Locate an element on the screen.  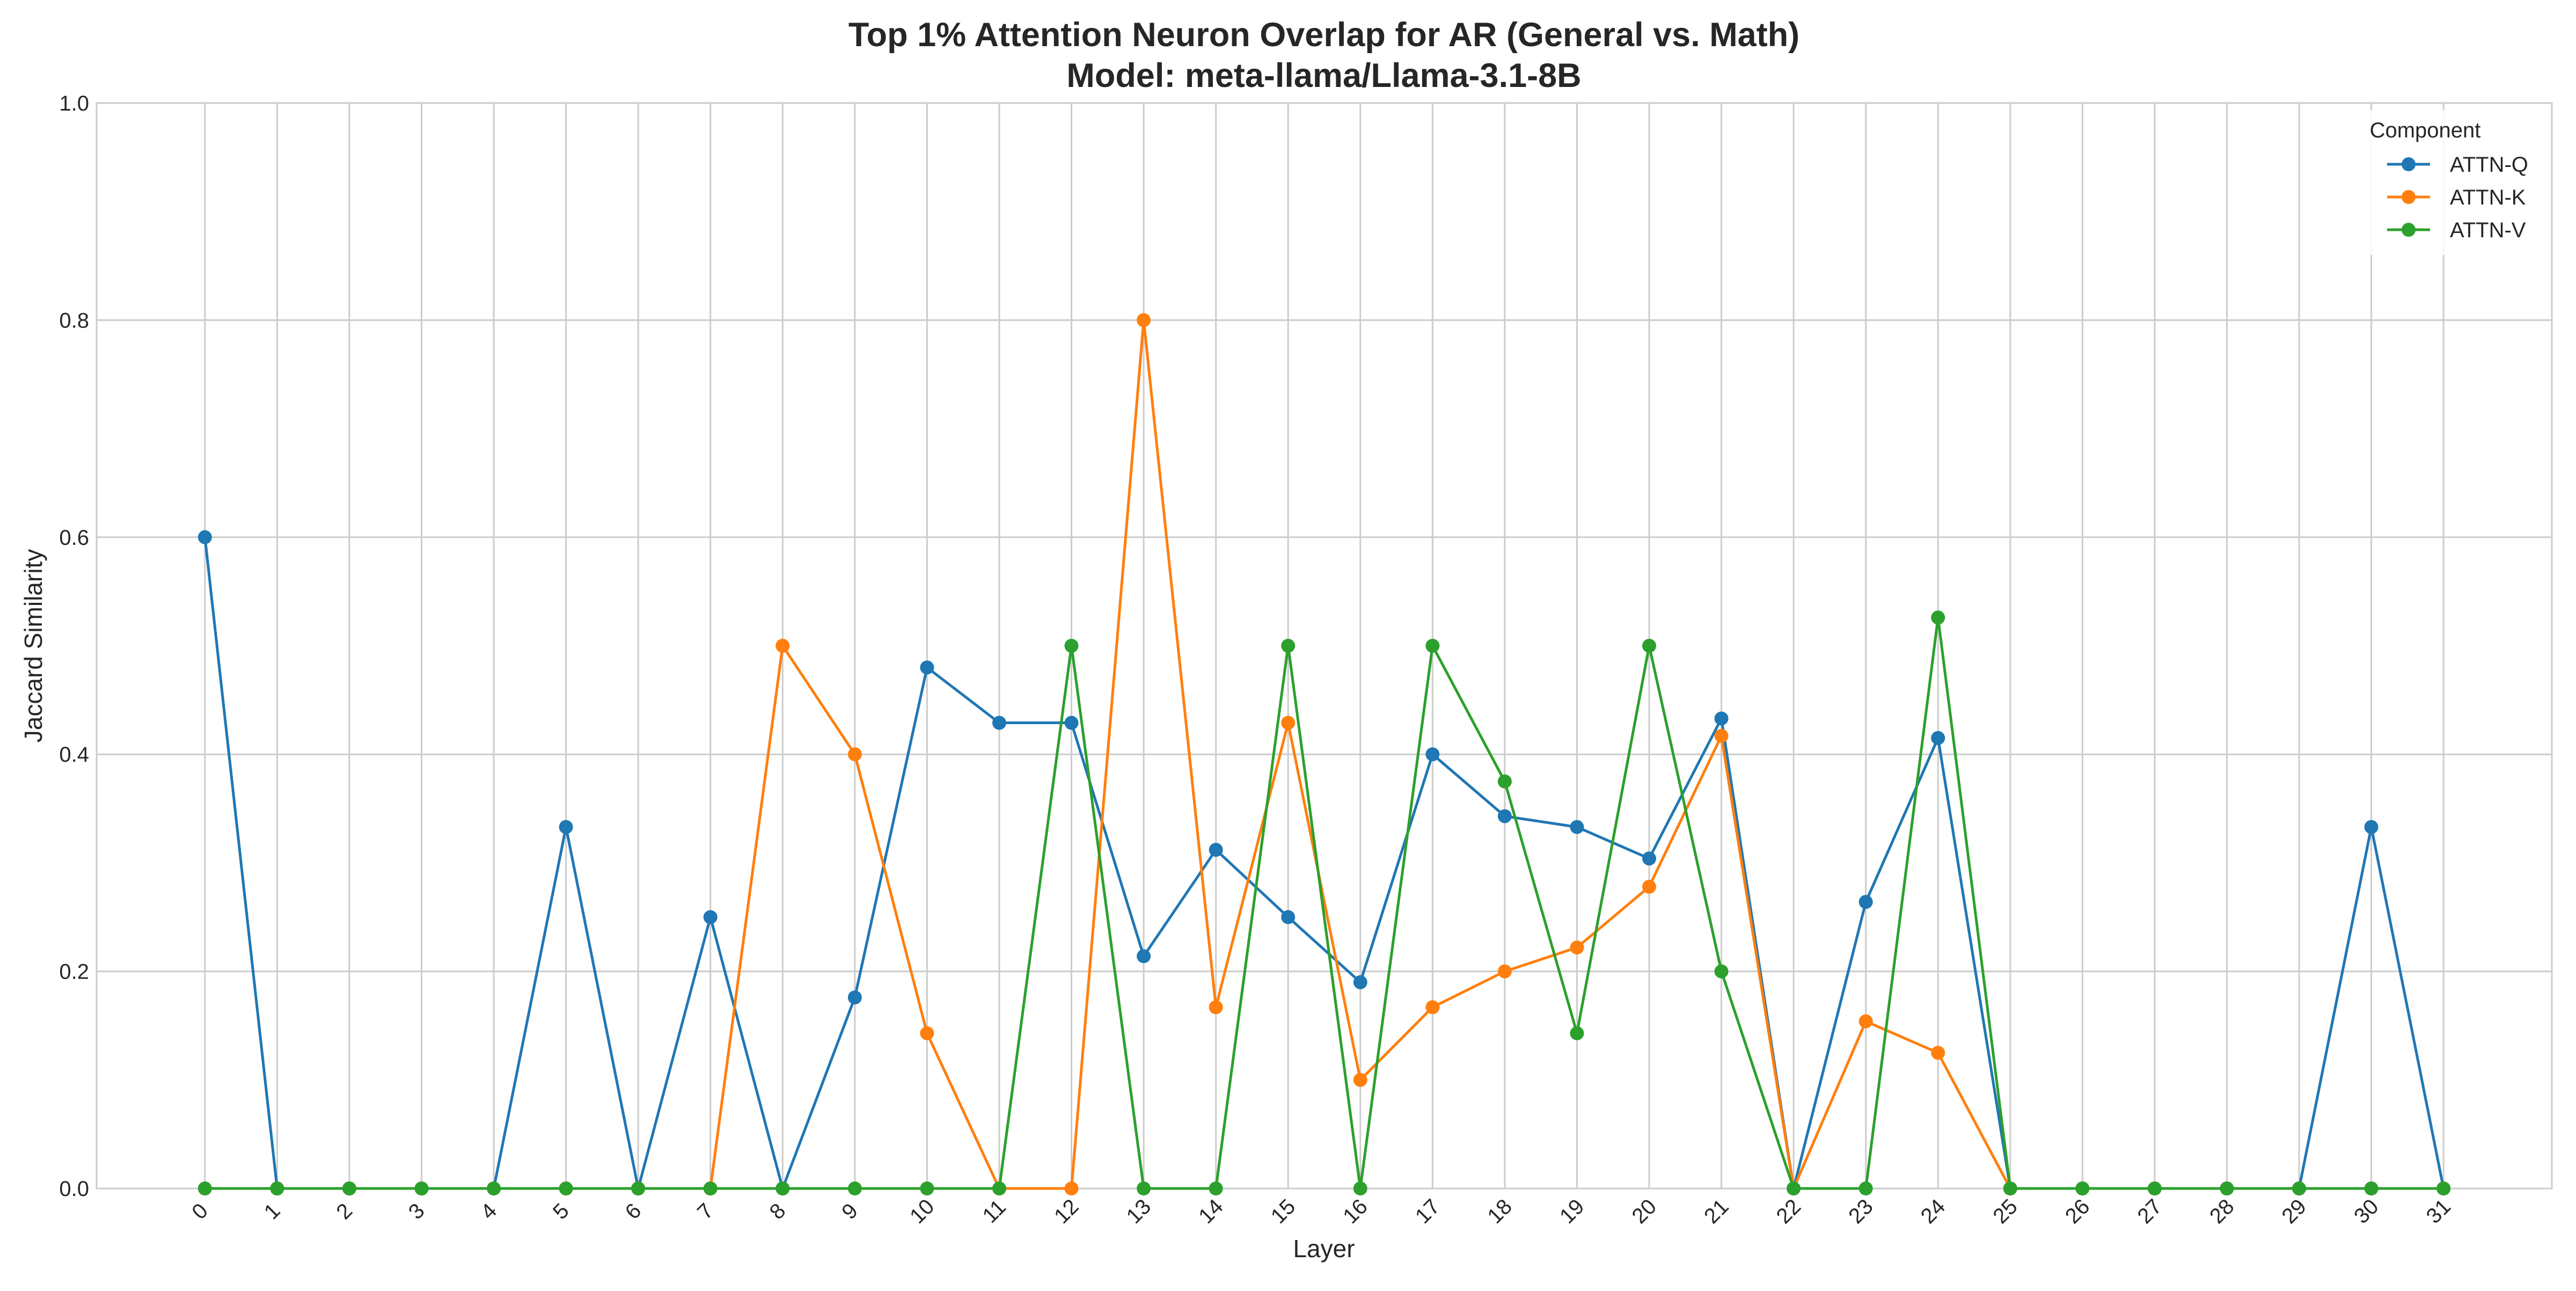
legend-entry-attn-q: ATTN-Q is located at coordinates (2457, 165).